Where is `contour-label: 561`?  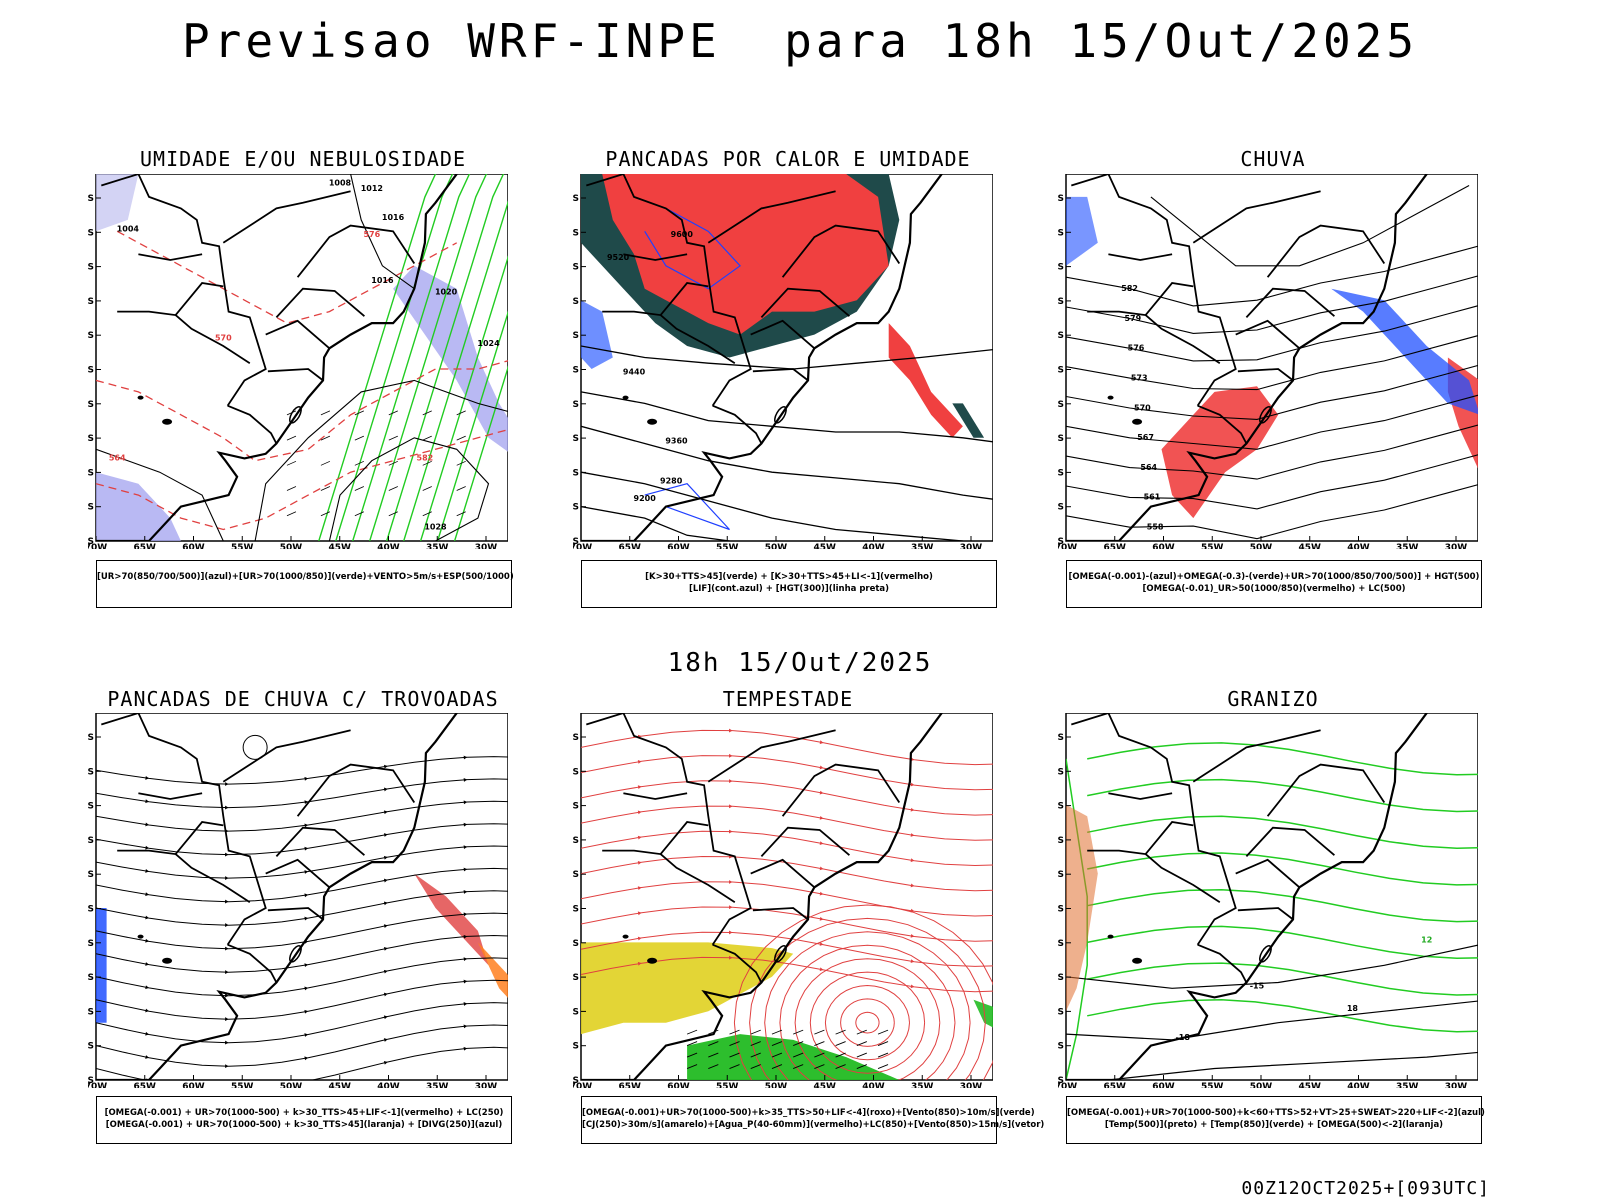
contour-label: 561 is located at coordinates (1152, 497).